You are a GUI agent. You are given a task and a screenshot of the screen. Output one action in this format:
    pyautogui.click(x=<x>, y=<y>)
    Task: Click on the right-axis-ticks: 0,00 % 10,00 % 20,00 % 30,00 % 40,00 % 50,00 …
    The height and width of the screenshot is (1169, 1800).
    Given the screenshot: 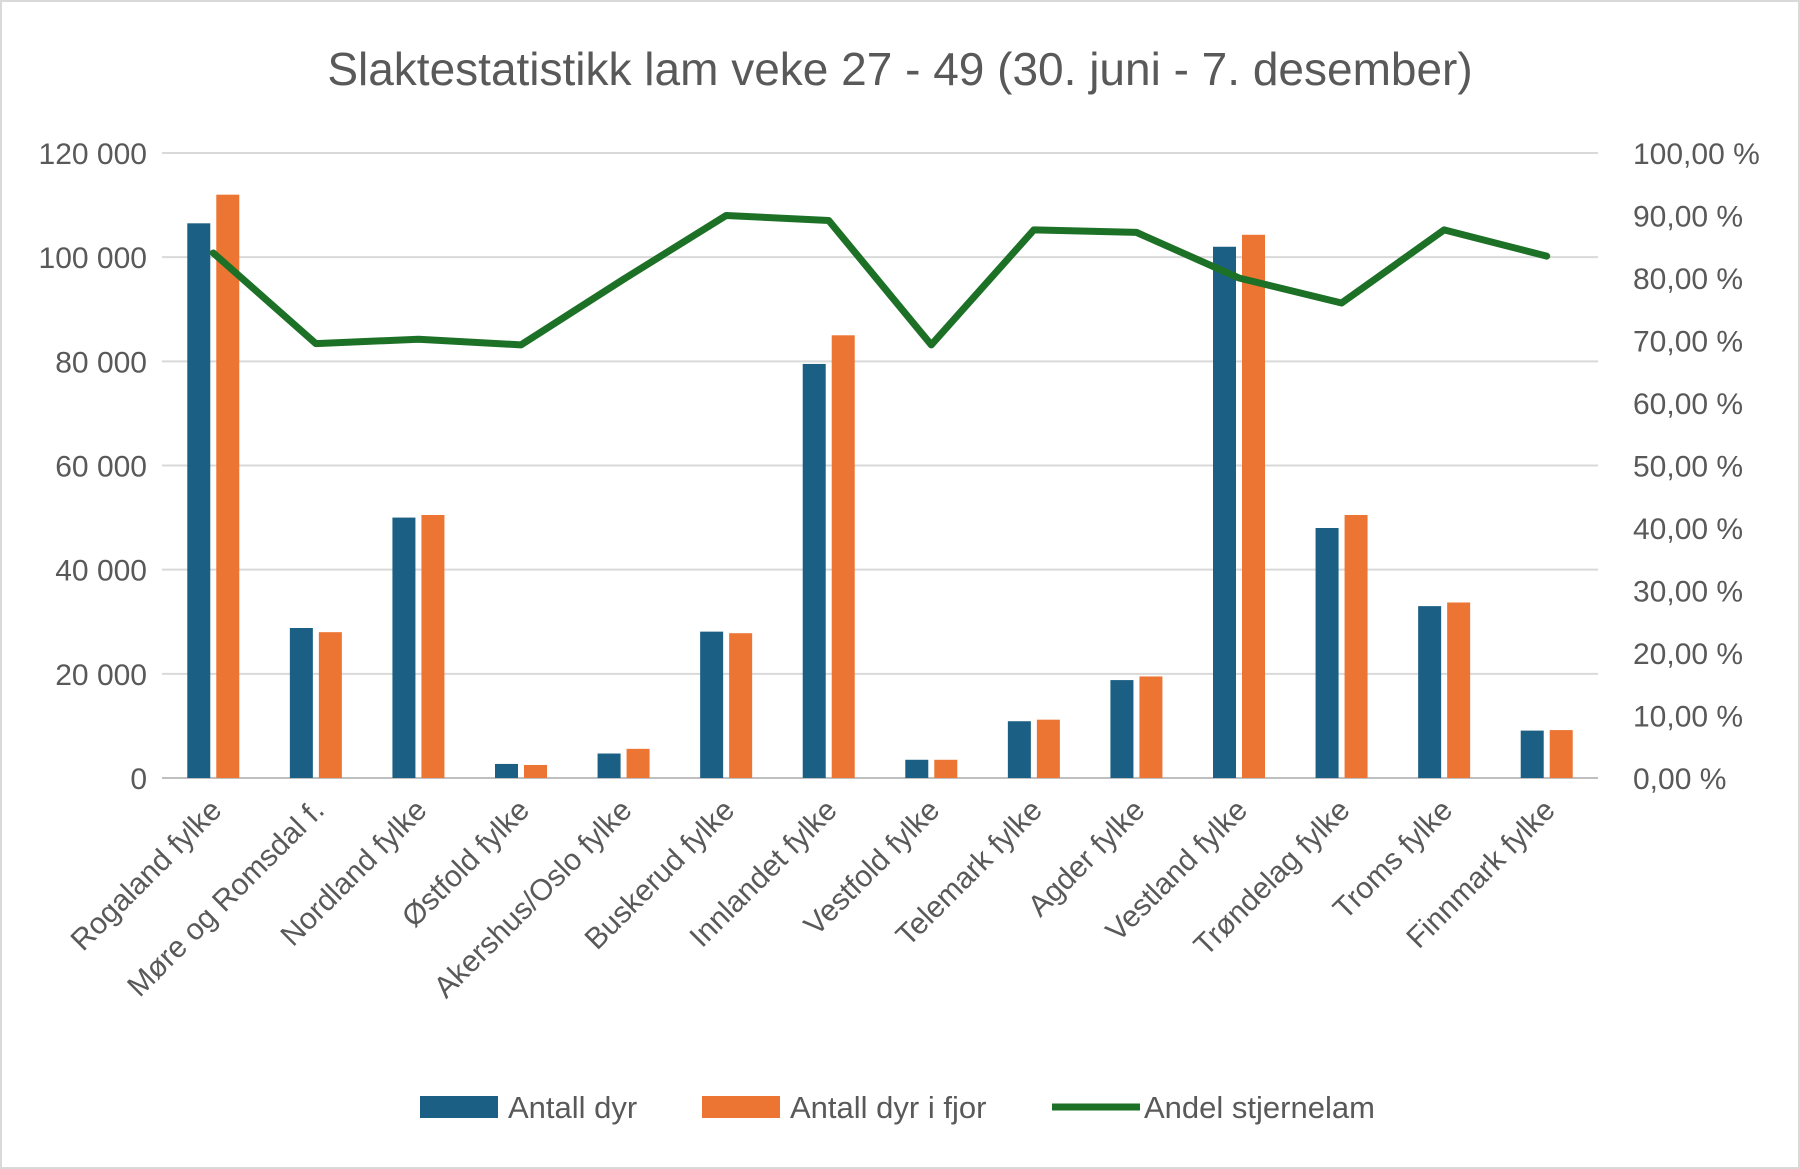 What is the action you would take?
    pyautogui.click(x=1696, y=467)
    